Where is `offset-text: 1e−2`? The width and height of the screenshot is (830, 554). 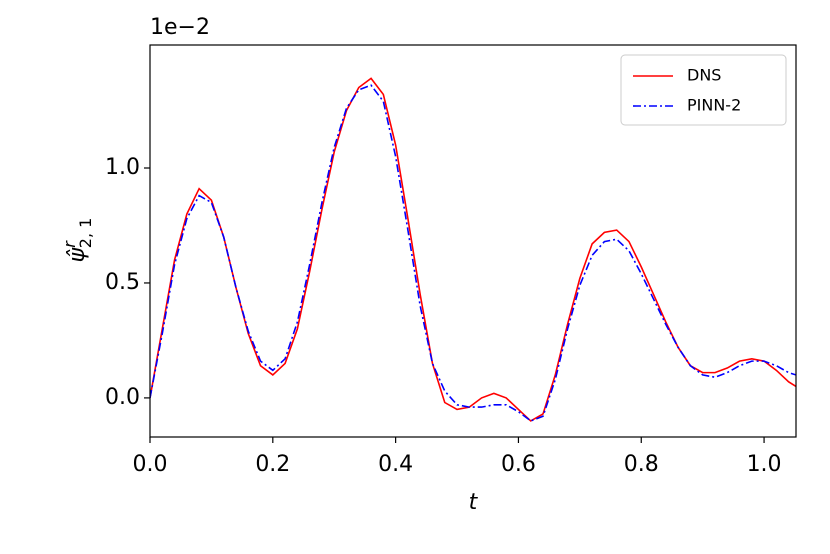 offset-text: 1e−2 is located at coordinates (180, 27).